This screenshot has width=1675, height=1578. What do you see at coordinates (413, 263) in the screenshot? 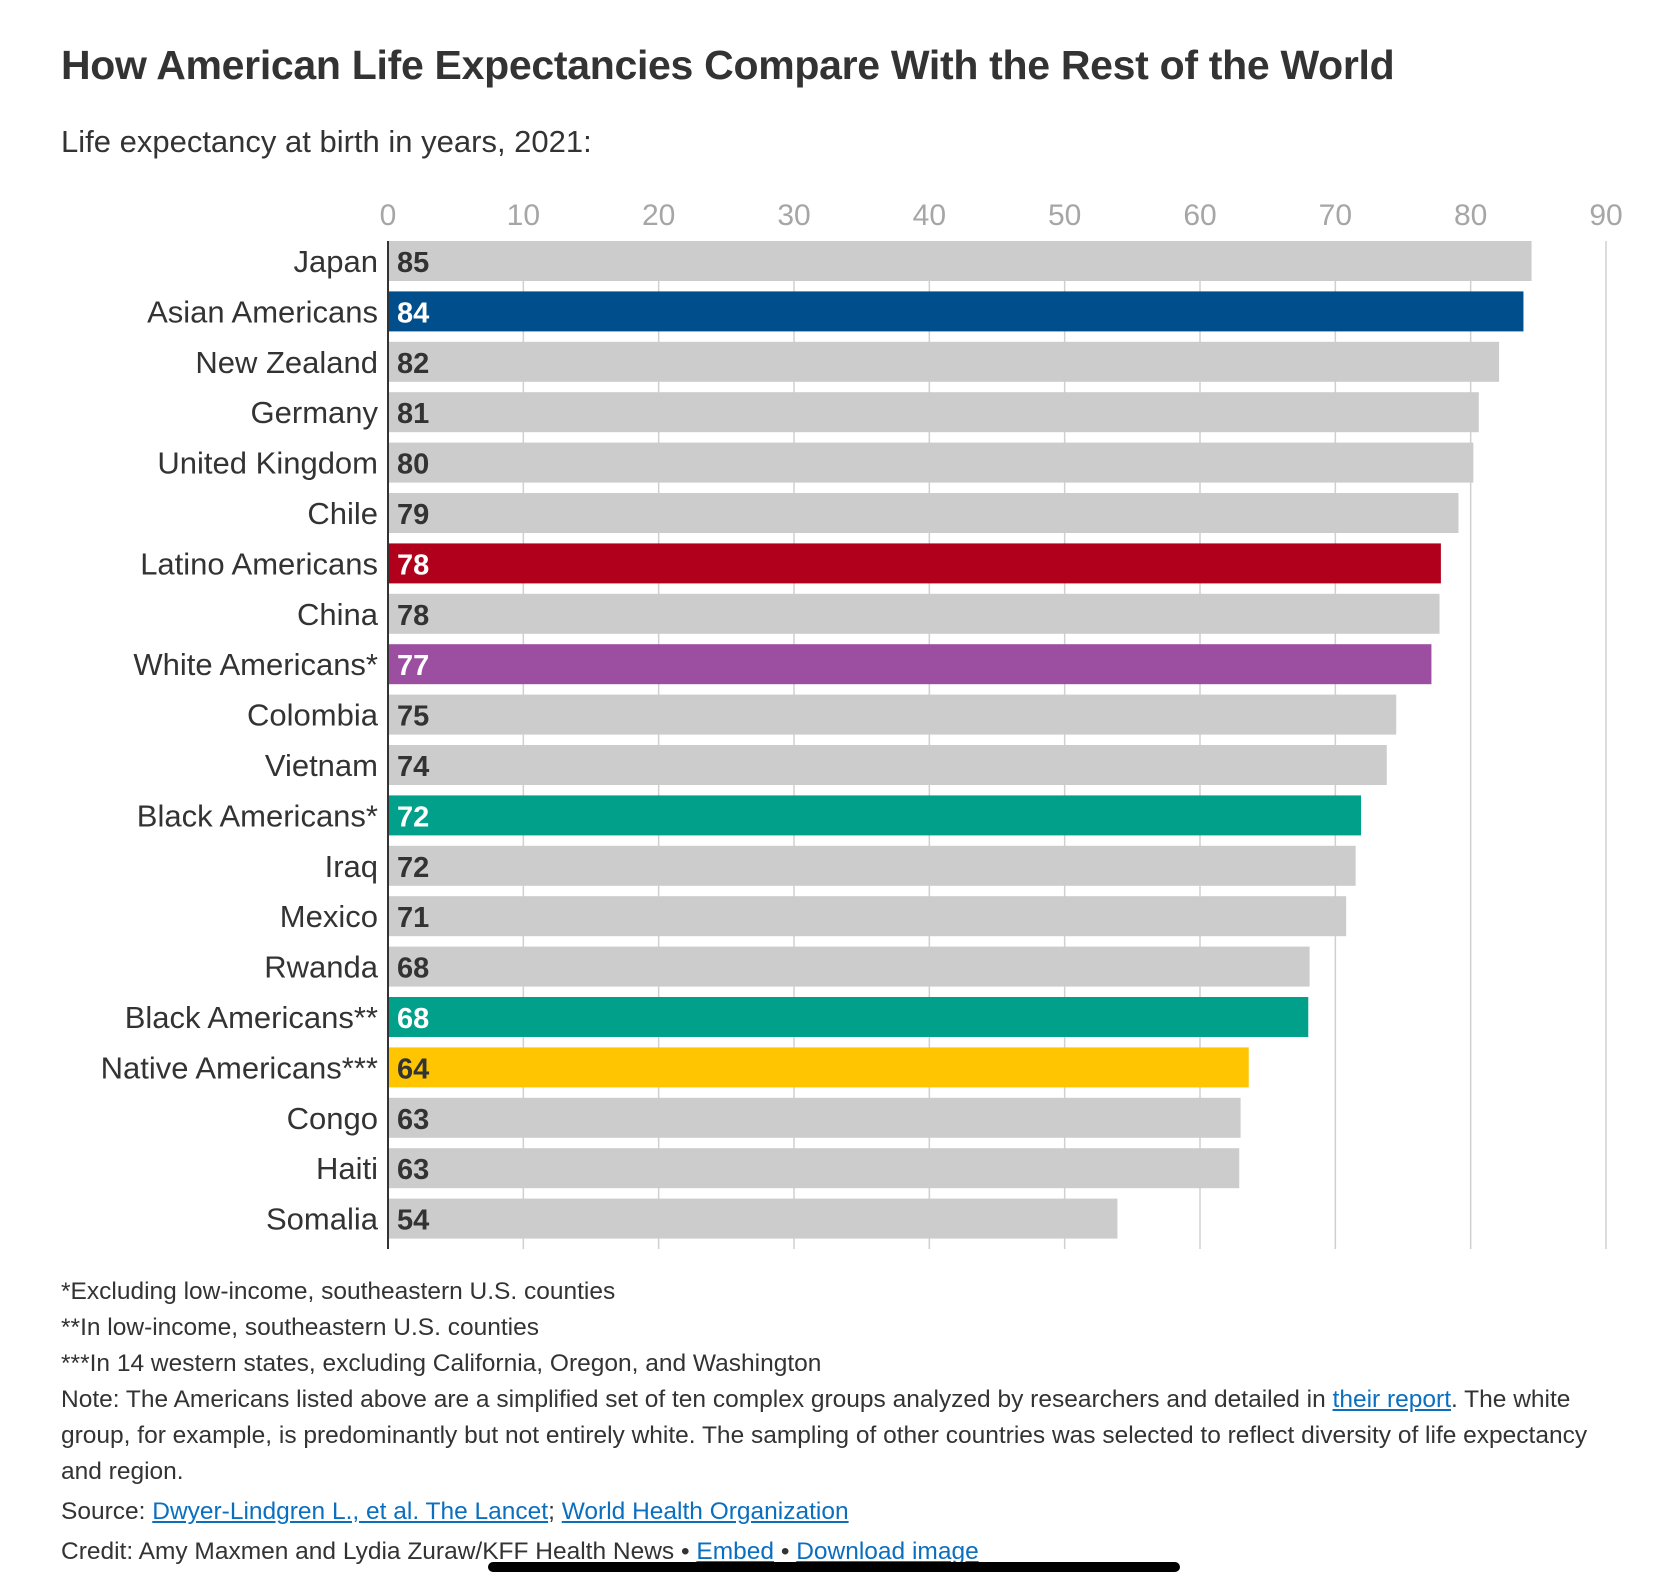
I see `value-label: 85` at bounding box center [413, 263].